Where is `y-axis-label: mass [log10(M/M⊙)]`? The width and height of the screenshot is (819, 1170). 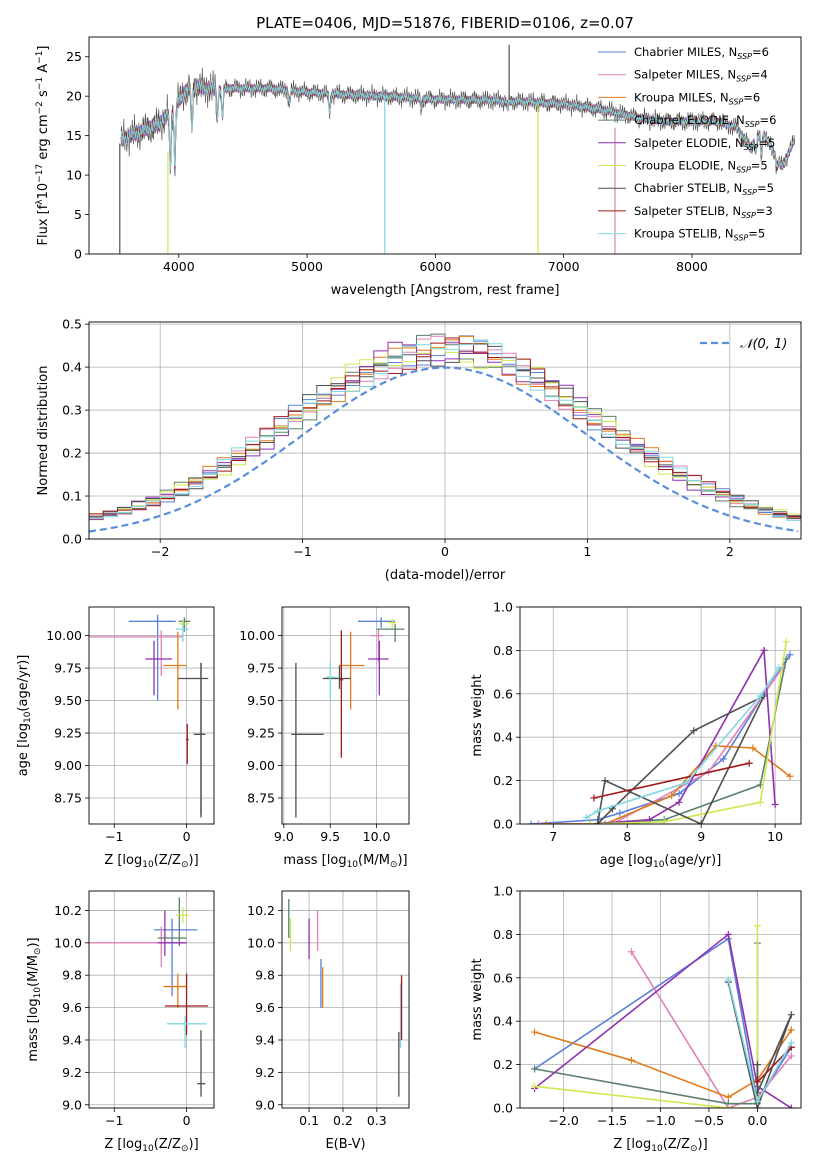
y-axis-label: mass [log10(M/M⊙)] is located at coordinates (34, 999).